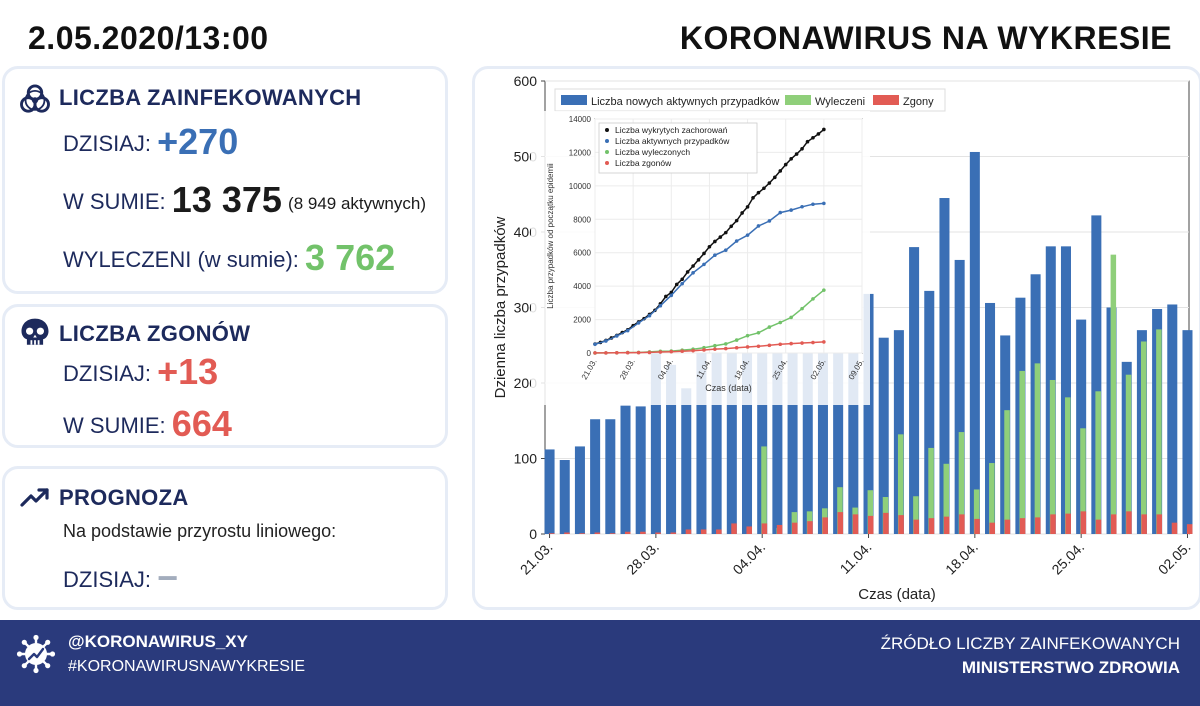  Describe the element at coordinates (580, 186) in the screenshot. I see `inset-y-tick-label: 10000` at that location.